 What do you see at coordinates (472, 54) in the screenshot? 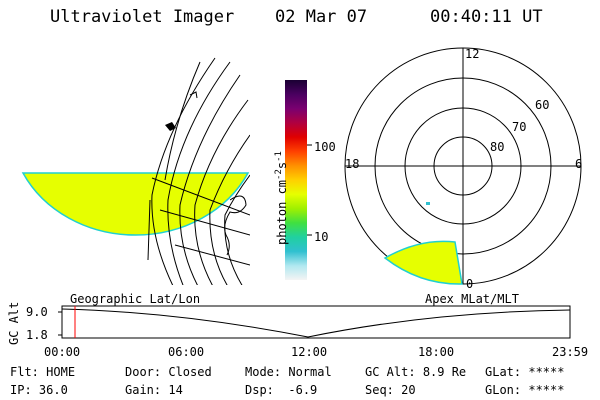
I see `polar-label-mlt-12: 12` at bounding box center [472, 54].